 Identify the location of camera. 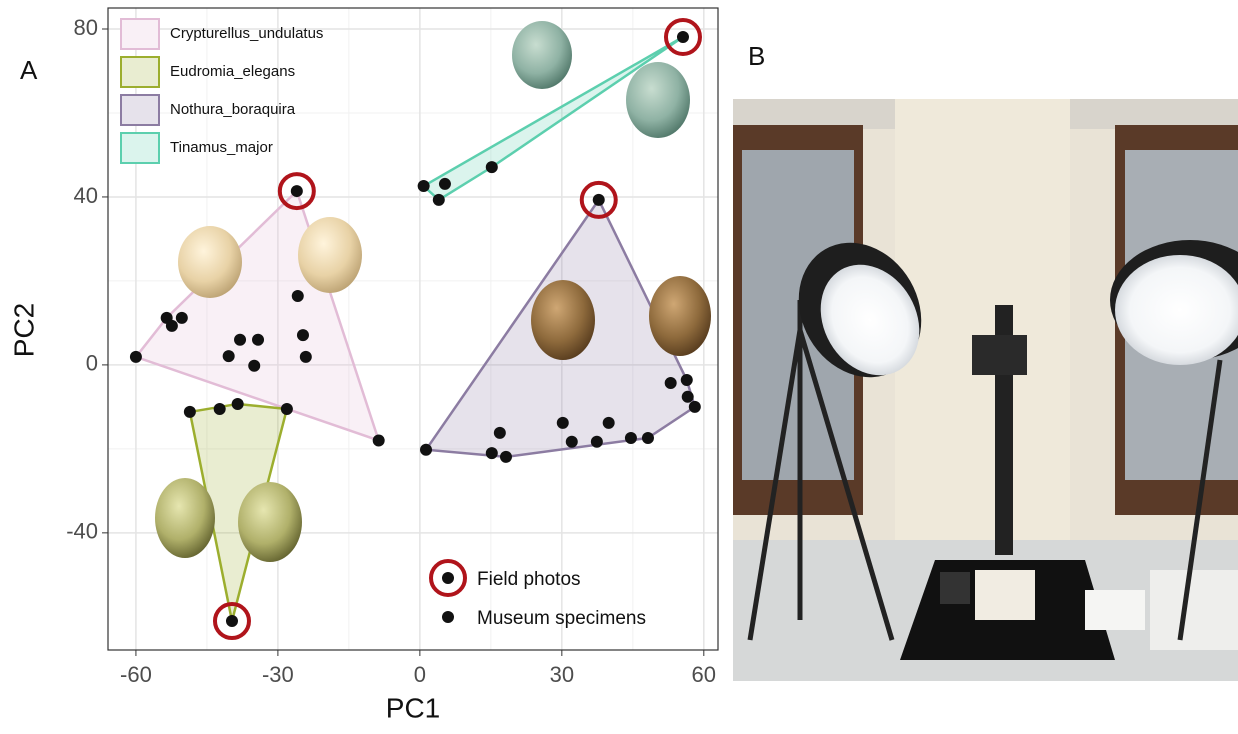
(999, 355).